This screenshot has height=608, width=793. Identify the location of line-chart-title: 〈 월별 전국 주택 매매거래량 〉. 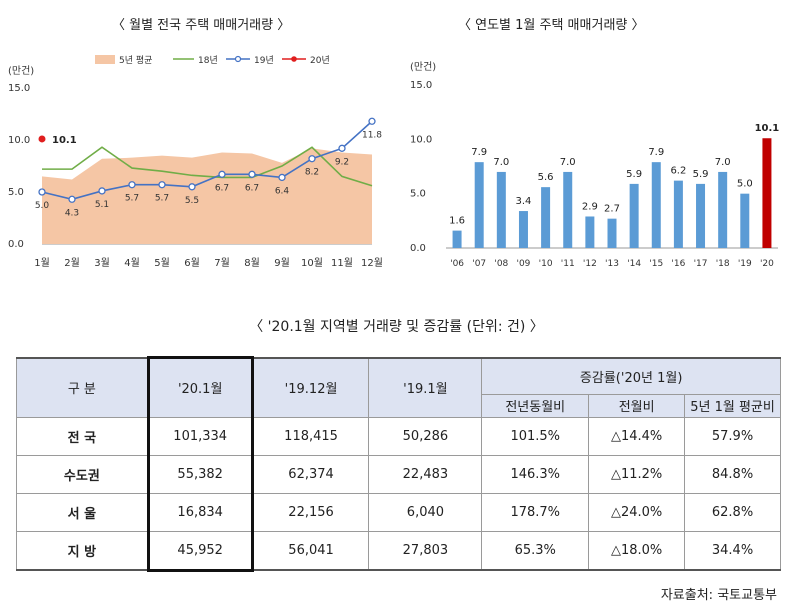
(201, 25).